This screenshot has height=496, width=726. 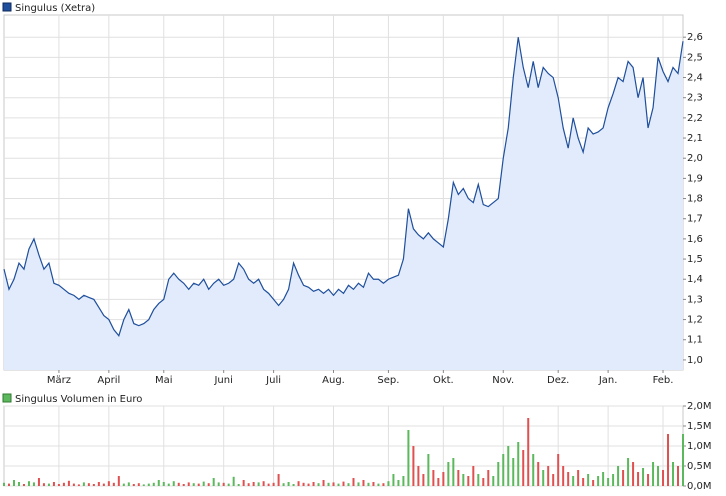 I want to click on y-tick-label: 0,5M, so click(x=699, y=466).